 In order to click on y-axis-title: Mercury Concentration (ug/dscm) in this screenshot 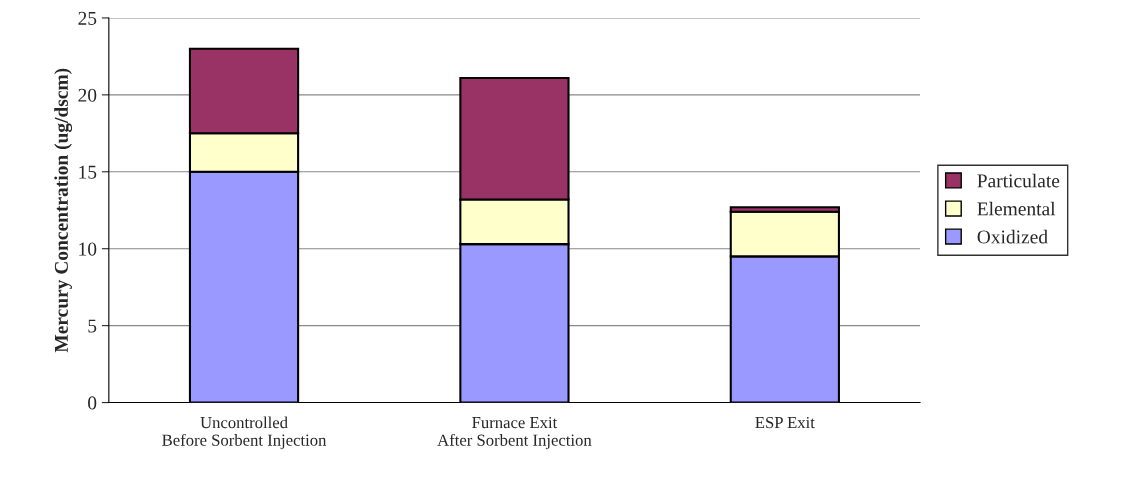, I will do `click(63, 210)`.